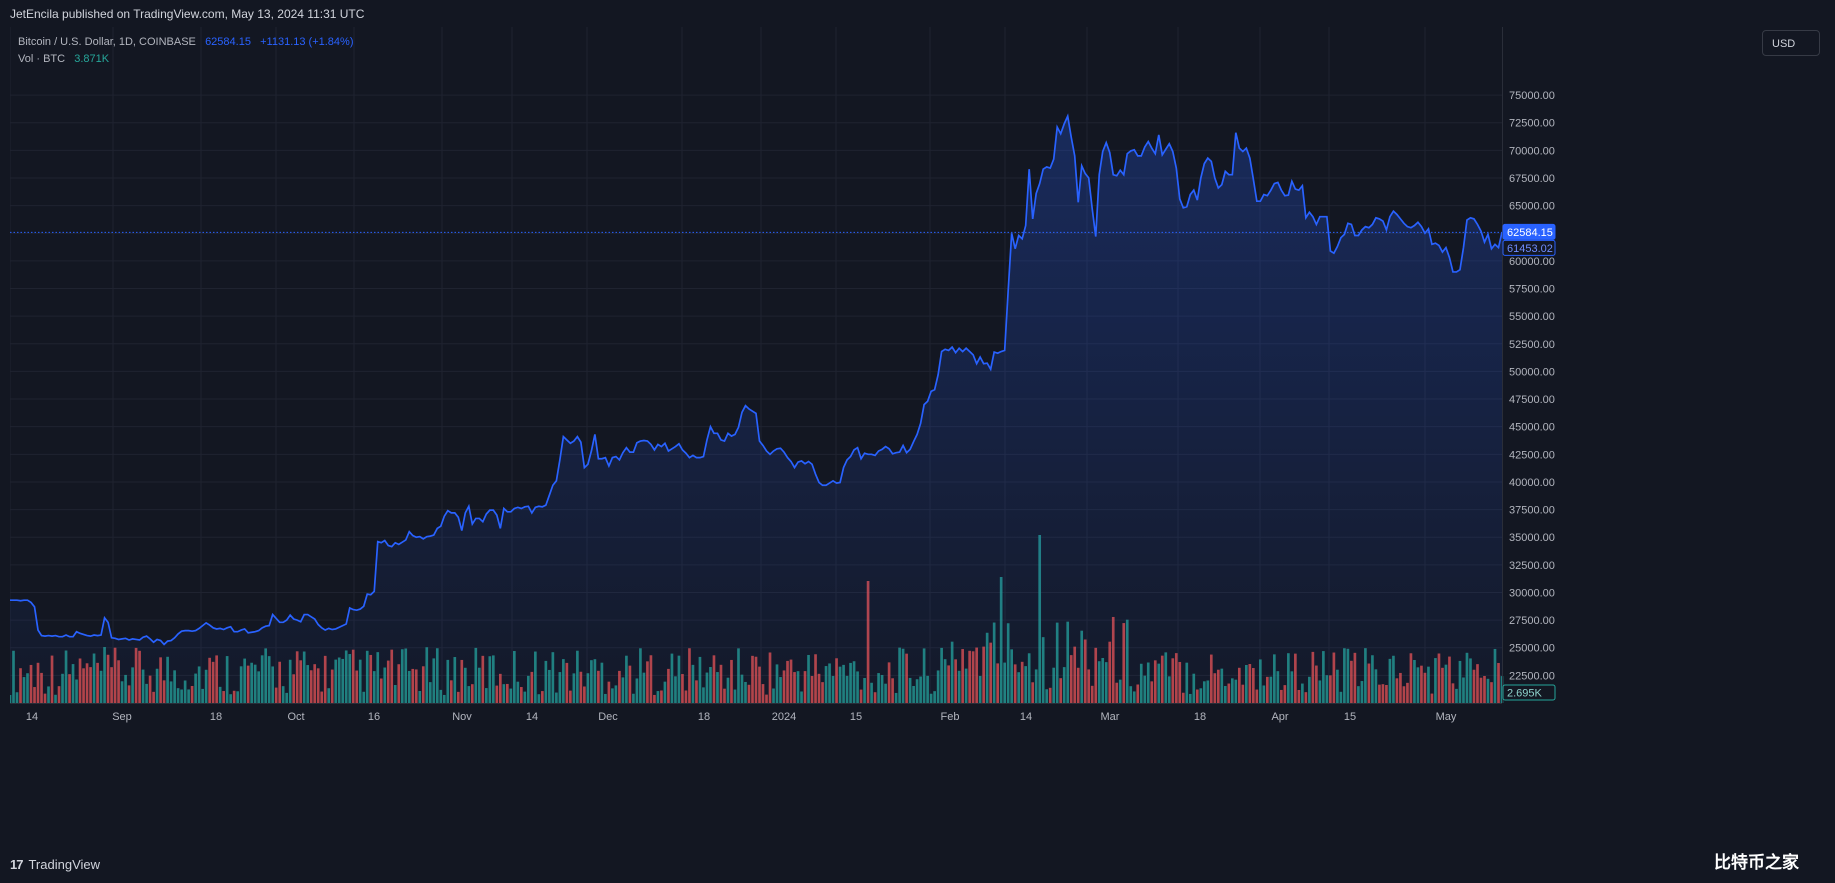 The width and height of the screenshot is (1835, 883). I want to click on price-tick-label: 40000.00, so click(1532, 483).